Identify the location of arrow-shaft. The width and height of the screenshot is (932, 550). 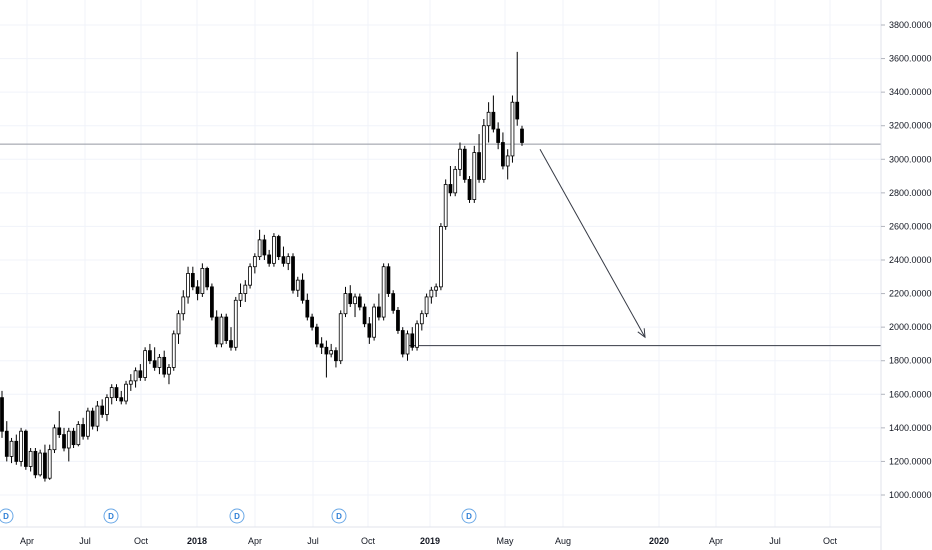
(592, 243).